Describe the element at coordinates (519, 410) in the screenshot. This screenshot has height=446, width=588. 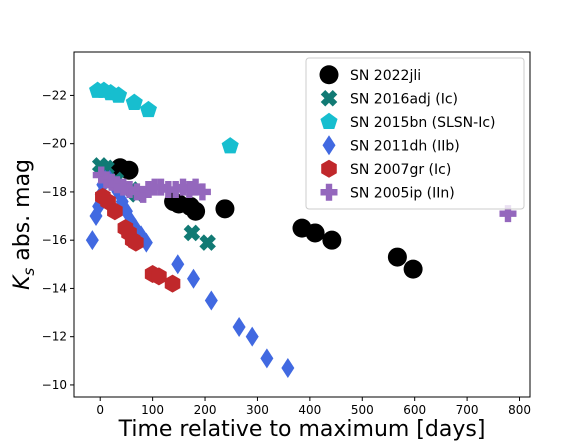
I see `x-tick-label: 800` at that location.